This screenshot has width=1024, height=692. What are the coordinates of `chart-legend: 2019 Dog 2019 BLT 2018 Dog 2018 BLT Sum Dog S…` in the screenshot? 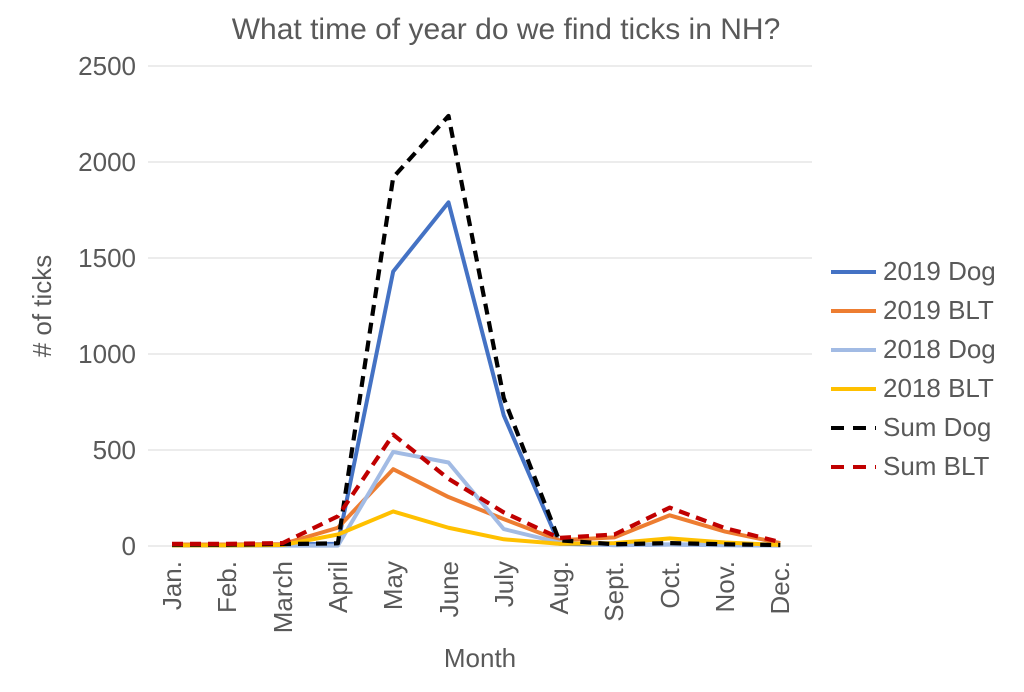 It's located at (926, 369).